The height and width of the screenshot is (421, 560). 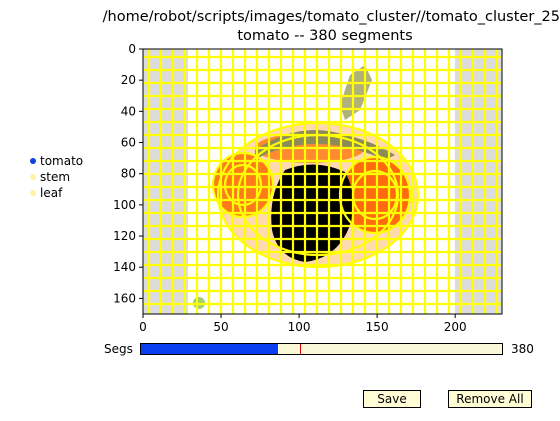 I want to click on legend-label-leaf: leaf, so click(x=51, y=193).